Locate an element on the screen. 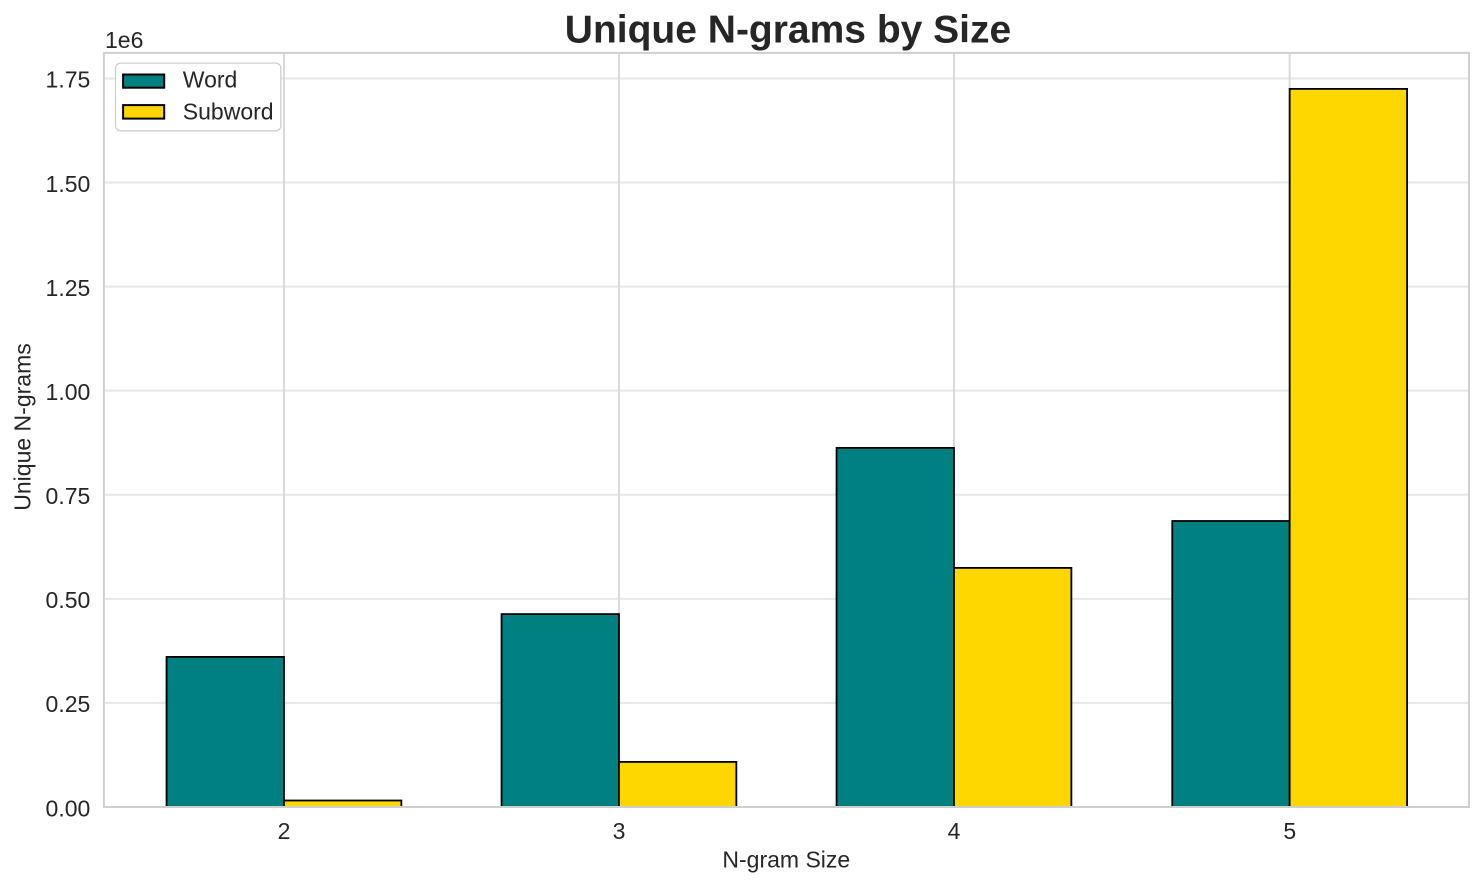 The width and height of the screenshot is (1484, 885). svg-text: 0.25 is located at coordinates (68, 704).